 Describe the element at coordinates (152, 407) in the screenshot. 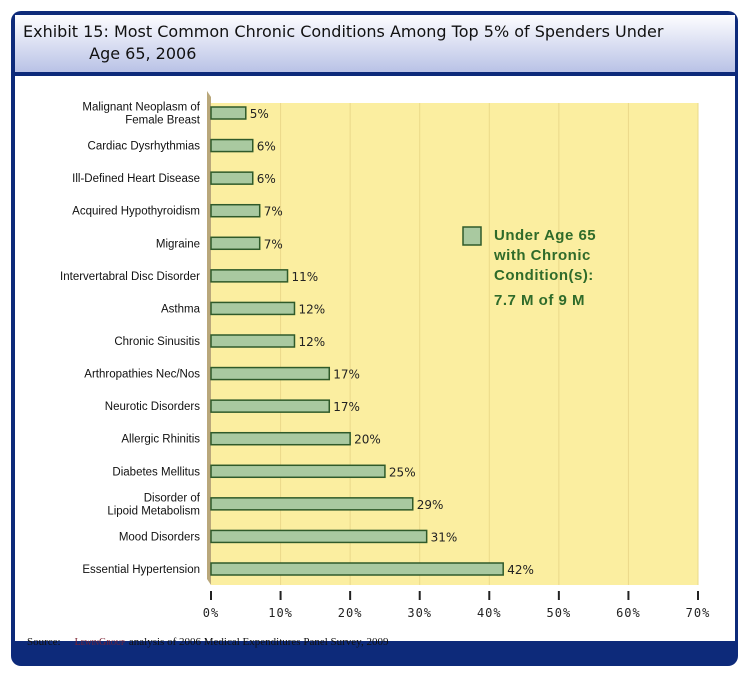

I see `category-label: Neurotic Disorders` at that location.